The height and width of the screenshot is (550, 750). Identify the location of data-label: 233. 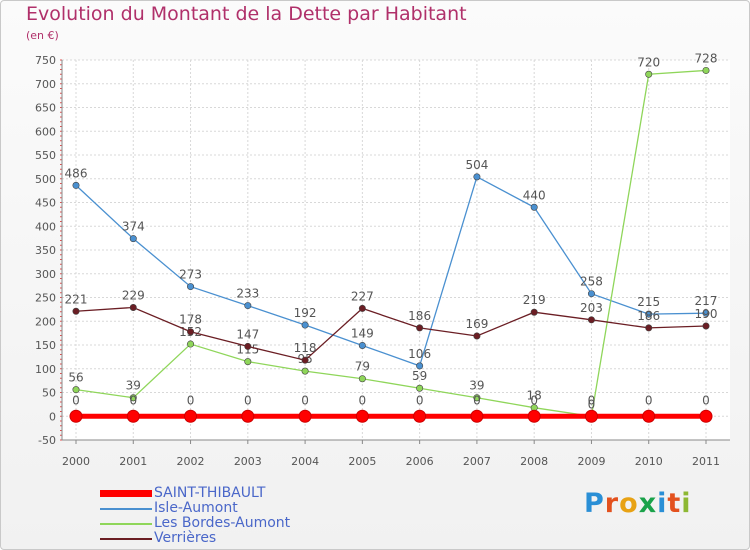
(247, 294).